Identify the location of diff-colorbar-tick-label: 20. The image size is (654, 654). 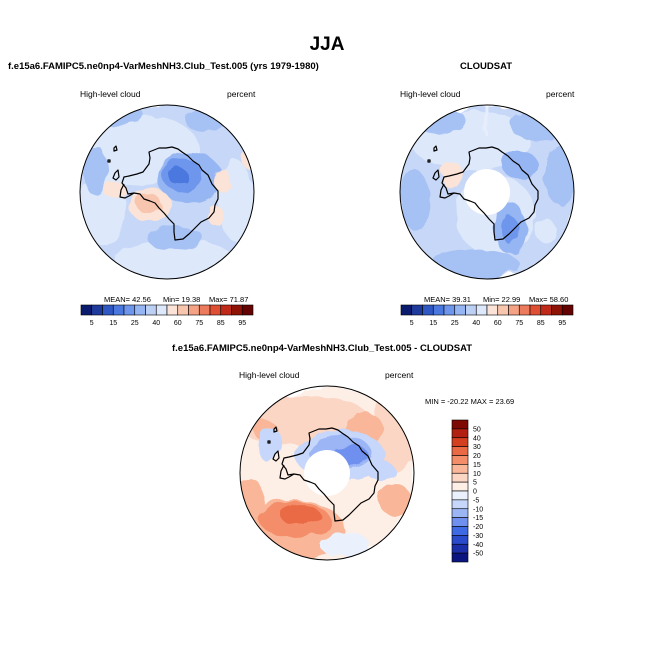
(477, 456).